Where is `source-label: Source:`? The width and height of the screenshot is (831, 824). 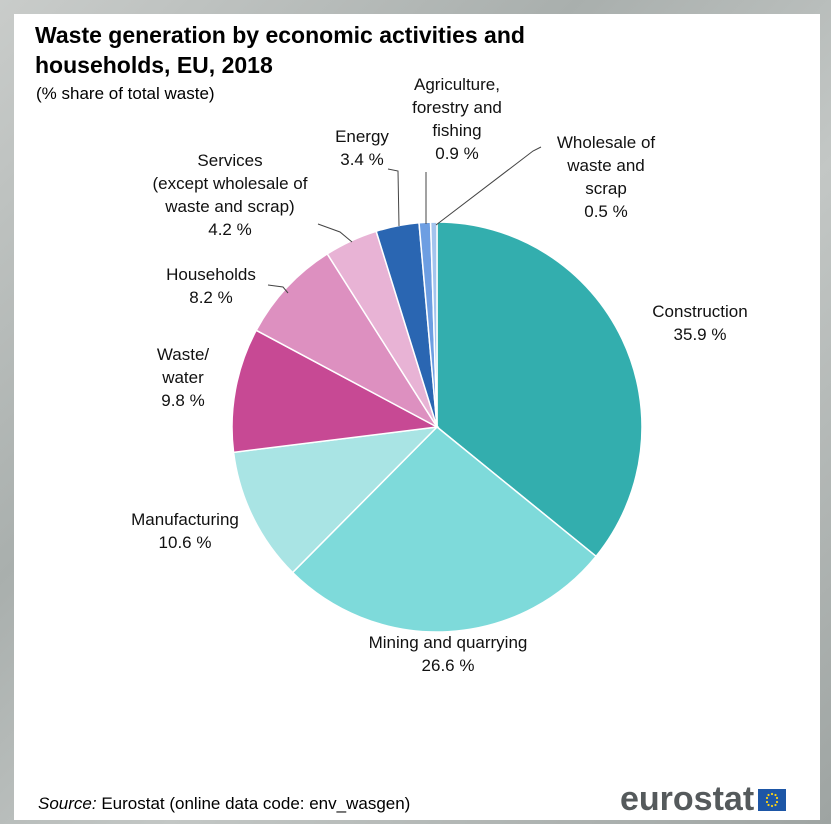 source-label: Source: is located at coordinates (67, 803).